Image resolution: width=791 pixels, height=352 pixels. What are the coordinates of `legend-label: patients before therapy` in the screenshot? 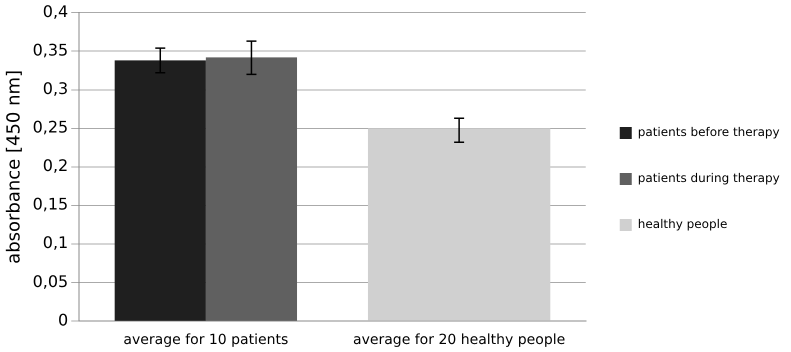 It's located at (709, 132).